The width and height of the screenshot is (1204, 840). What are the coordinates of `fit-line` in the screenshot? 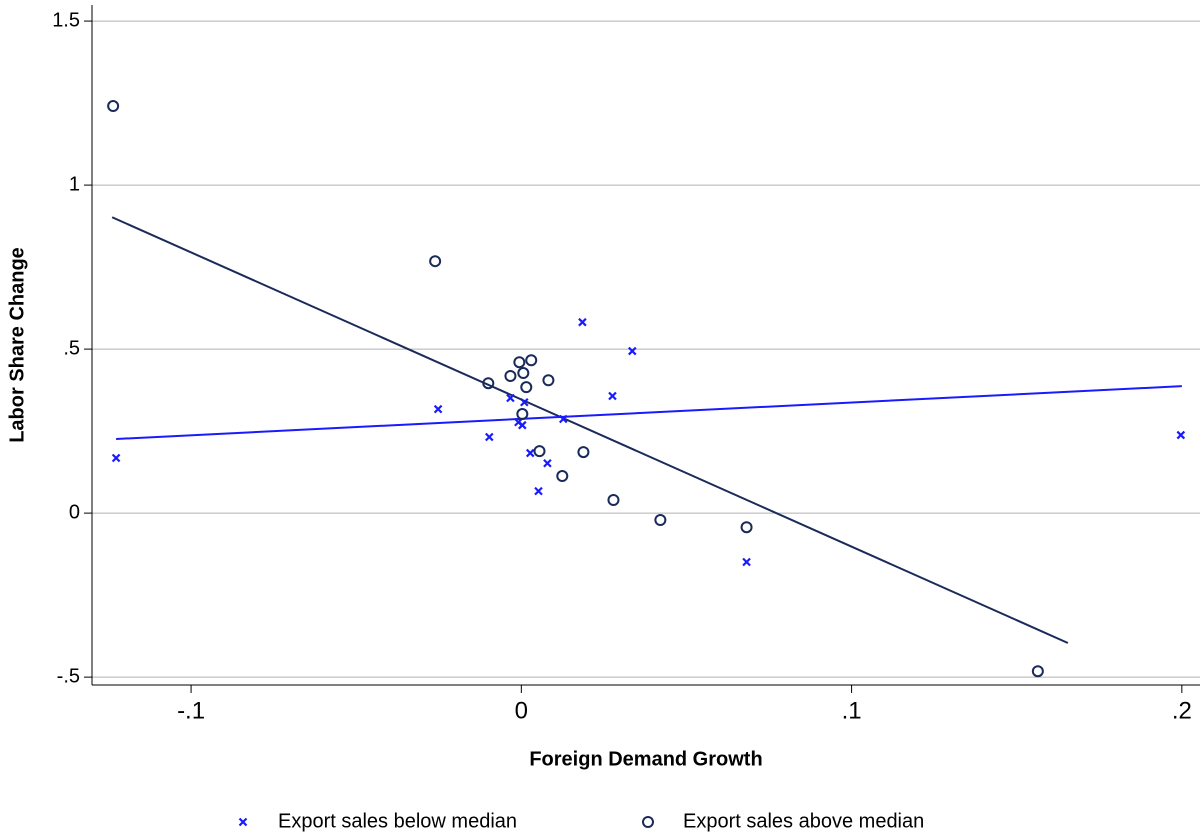 It's located at (649, 412).